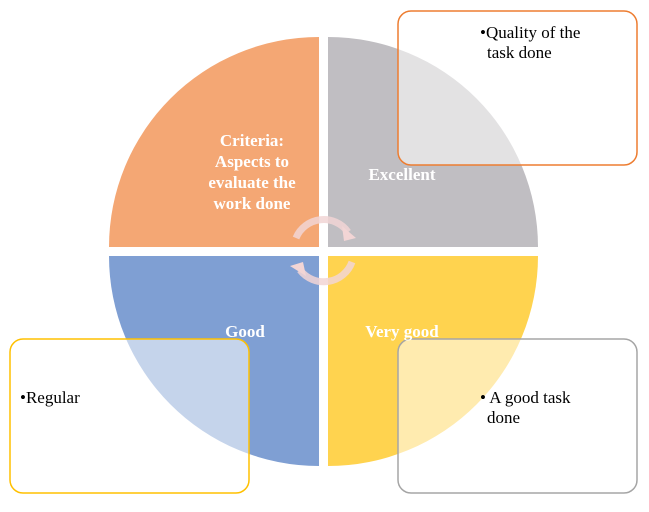  What do you see at coordinates (525, 397) in the screenshot?
I see `box-line: • A good task` at bounding box center [525, 397].